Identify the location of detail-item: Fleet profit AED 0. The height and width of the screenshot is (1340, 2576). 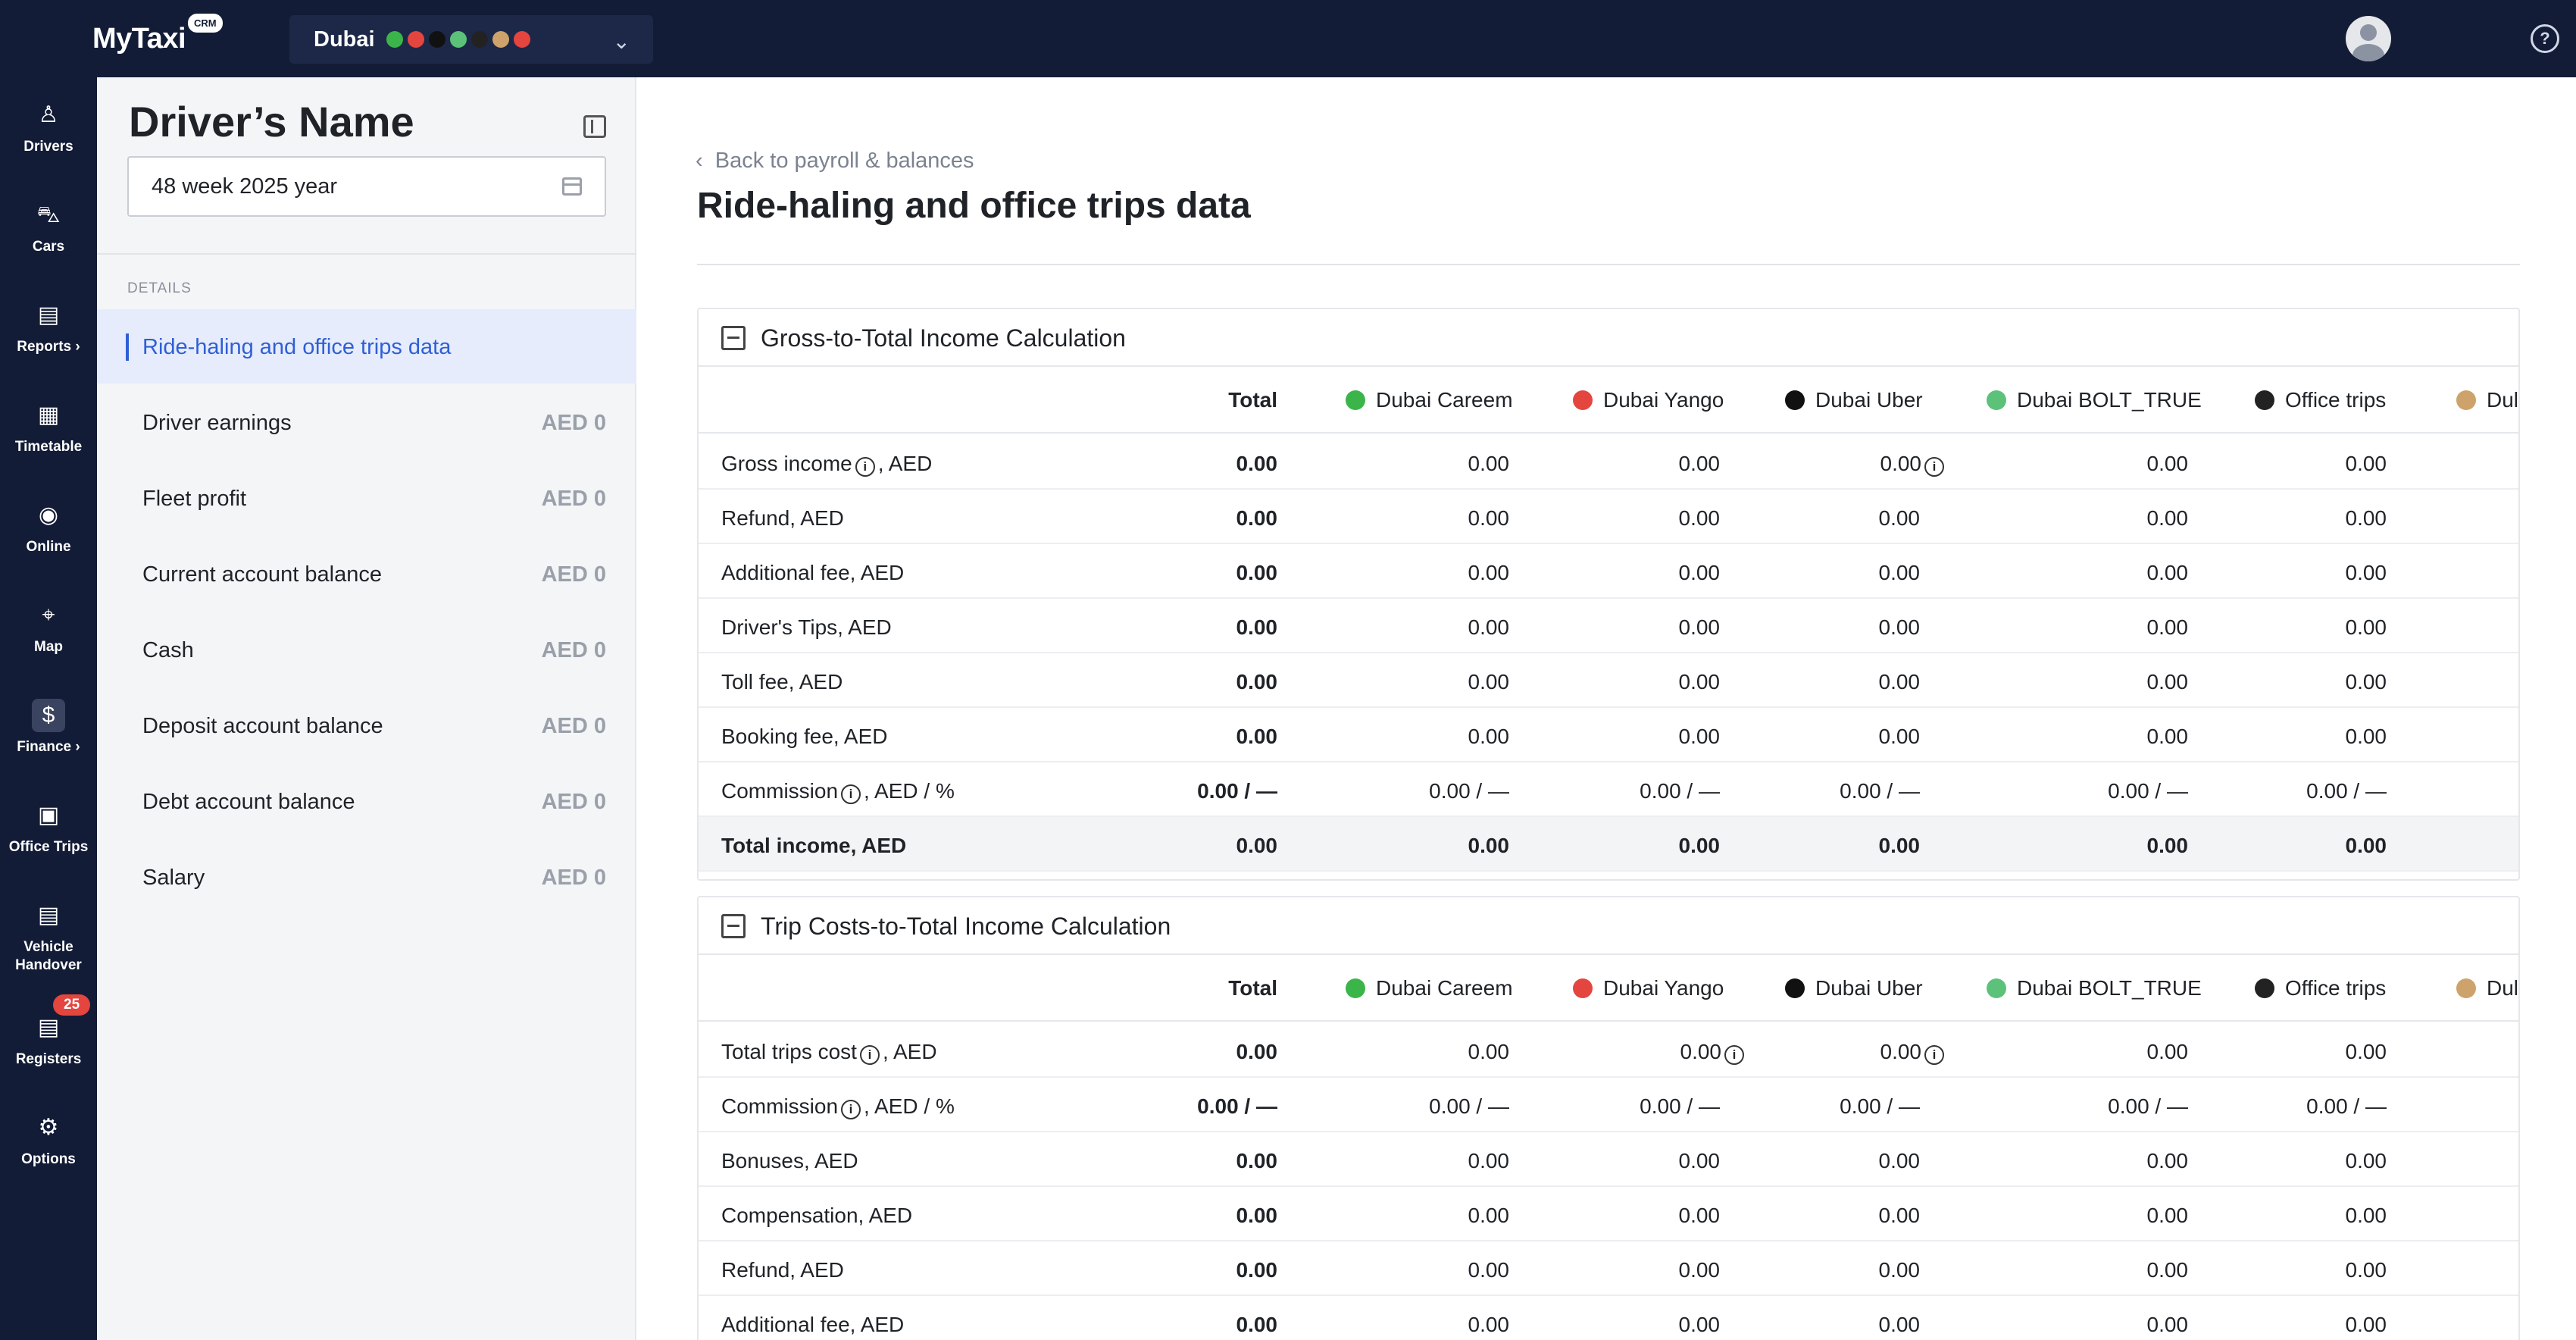
(366, 498).